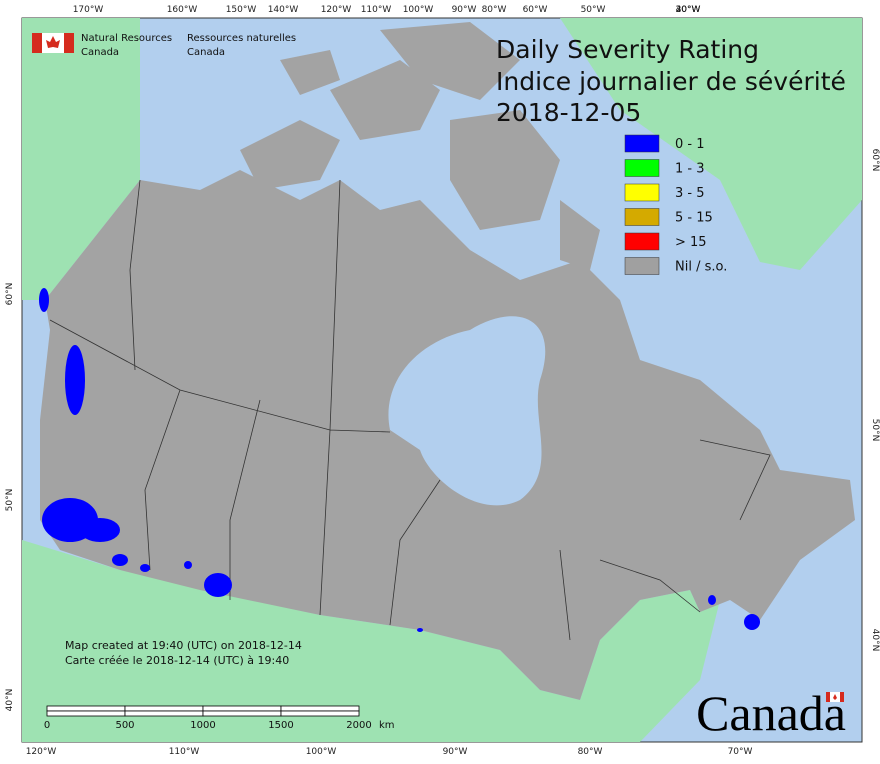 This screenshot has height=764, width=880. I want to click on header-text: Natural Resources, so click(126, 38).